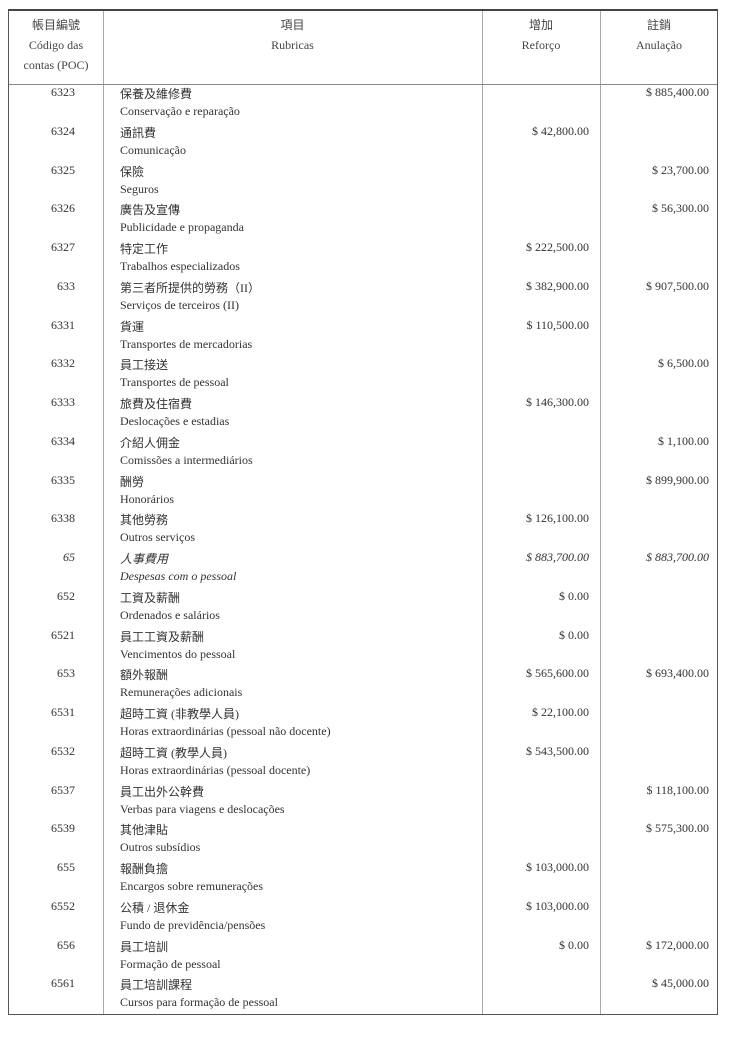 The width and height of the screenshot is (732, 1038). I want to click on item-name-cn: 員工工資及薪酬, so click(162, 636).